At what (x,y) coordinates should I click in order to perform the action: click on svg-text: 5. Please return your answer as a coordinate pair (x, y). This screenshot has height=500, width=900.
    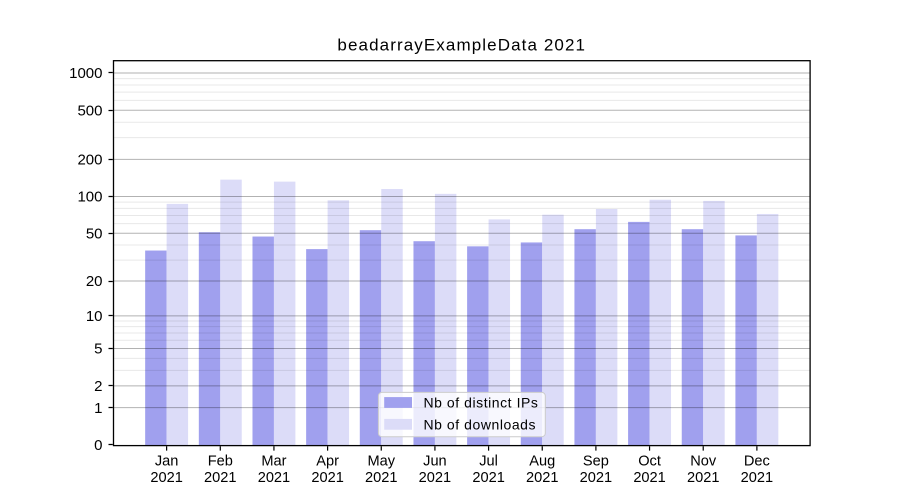
    Looking at the image, I should click on (98, 349).